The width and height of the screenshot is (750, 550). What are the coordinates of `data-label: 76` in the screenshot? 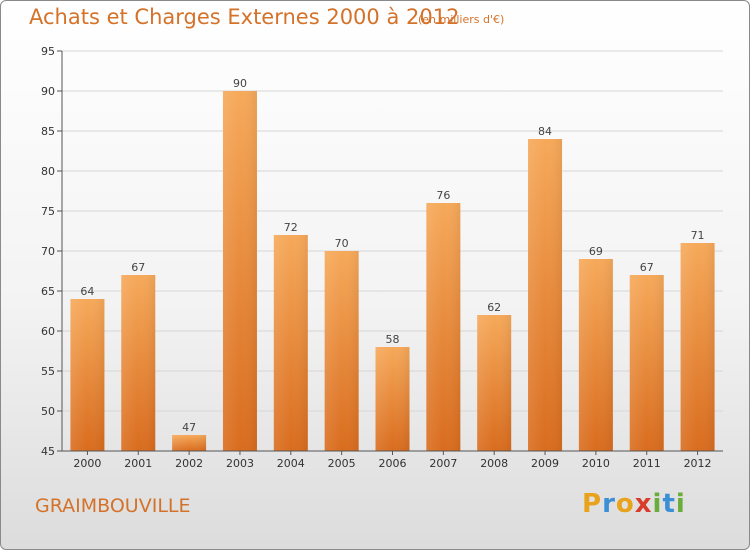 It's located at (443, 195).